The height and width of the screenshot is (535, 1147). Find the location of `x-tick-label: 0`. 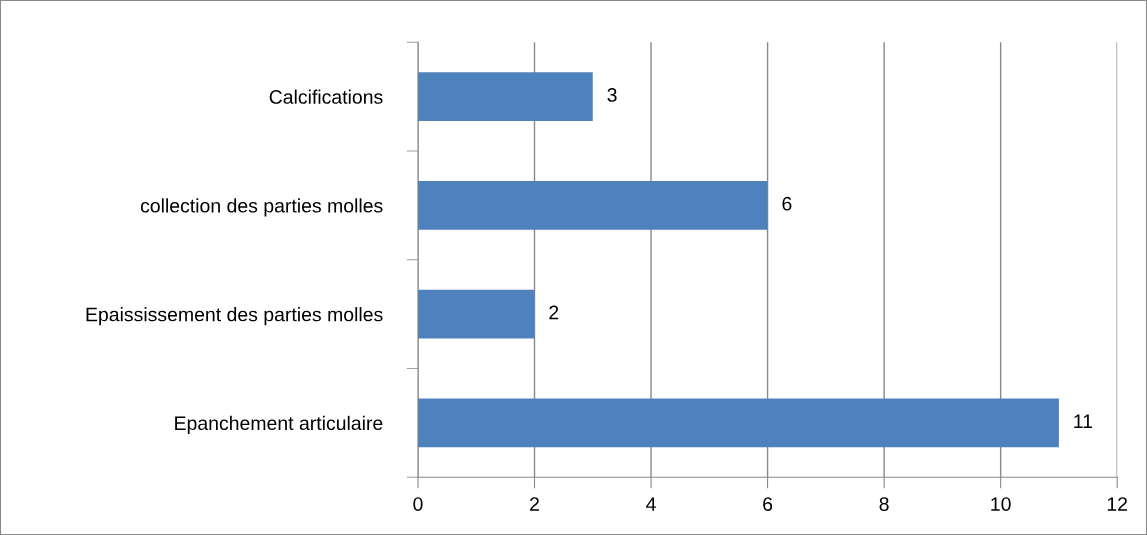

x-tick-label: 0 is located at coordinates (418, 504).